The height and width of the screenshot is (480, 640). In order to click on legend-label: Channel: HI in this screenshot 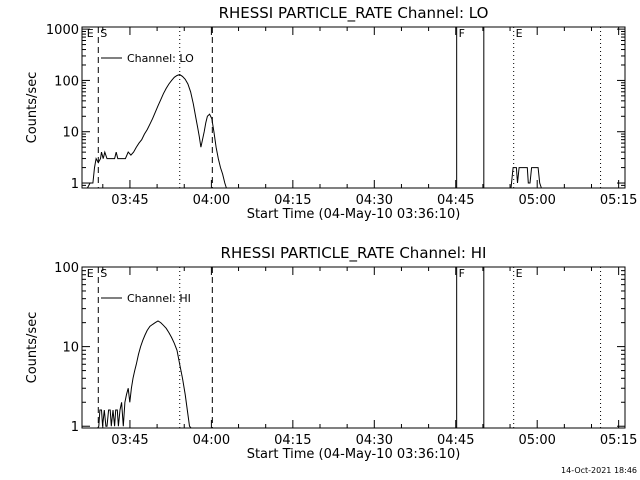, I will do `click(159, 298)`.